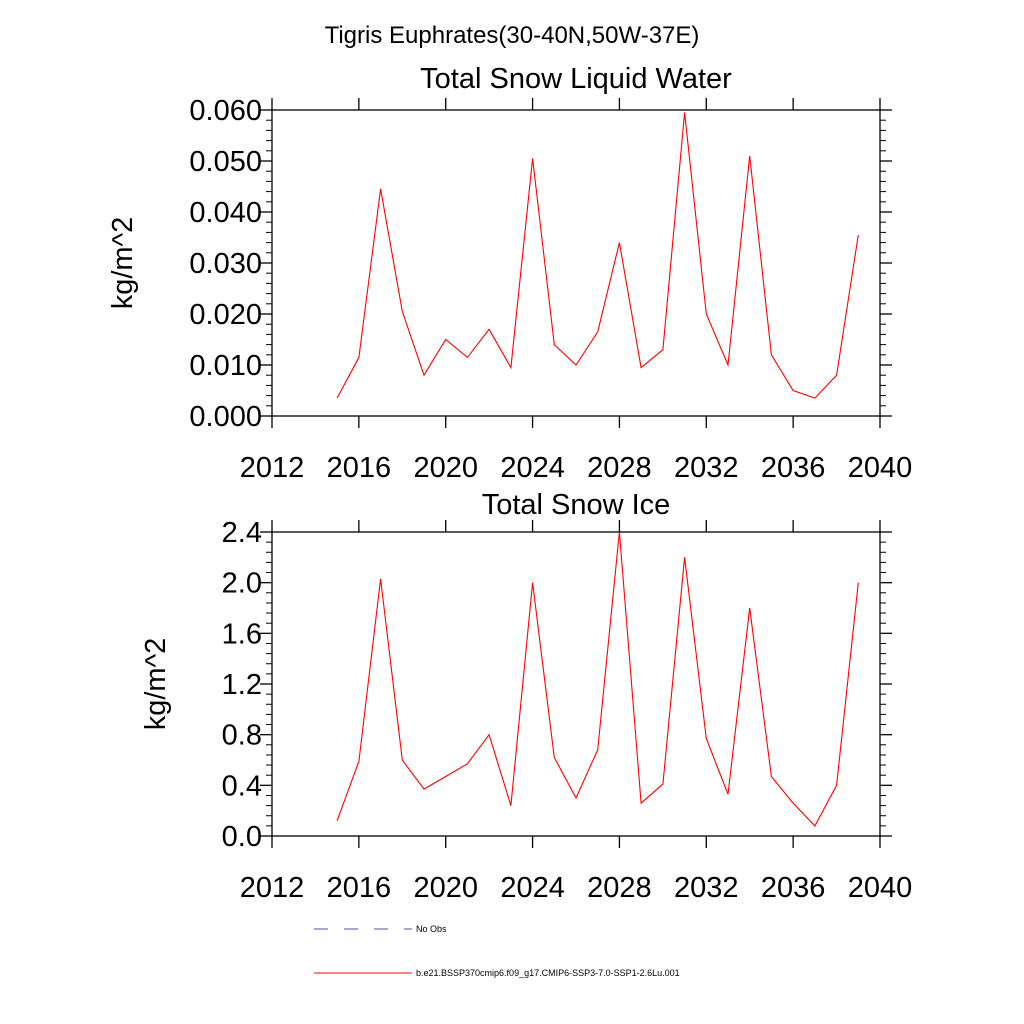 The height and width of the screenshot is (1024, 1024). What do you see at coordinates (242, 584) in the screenshot?
I see `y-tick-label: 2.0` at bounding box center [242, 584].